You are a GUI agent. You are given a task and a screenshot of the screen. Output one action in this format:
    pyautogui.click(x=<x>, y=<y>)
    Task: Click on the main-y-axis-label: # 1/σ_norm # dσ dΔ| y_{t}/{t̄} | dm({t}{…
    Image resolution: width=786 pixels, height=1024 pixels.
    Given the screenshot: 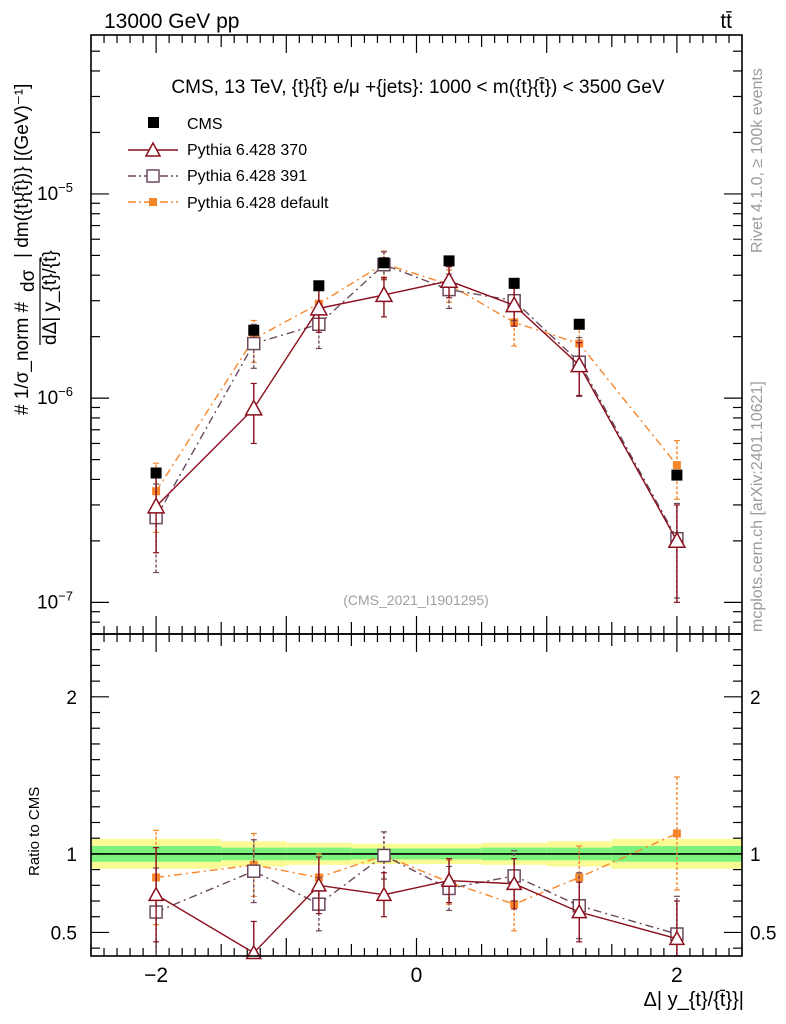 What is the action you would take?
    pyautogui.click(x=36, y=249)
    